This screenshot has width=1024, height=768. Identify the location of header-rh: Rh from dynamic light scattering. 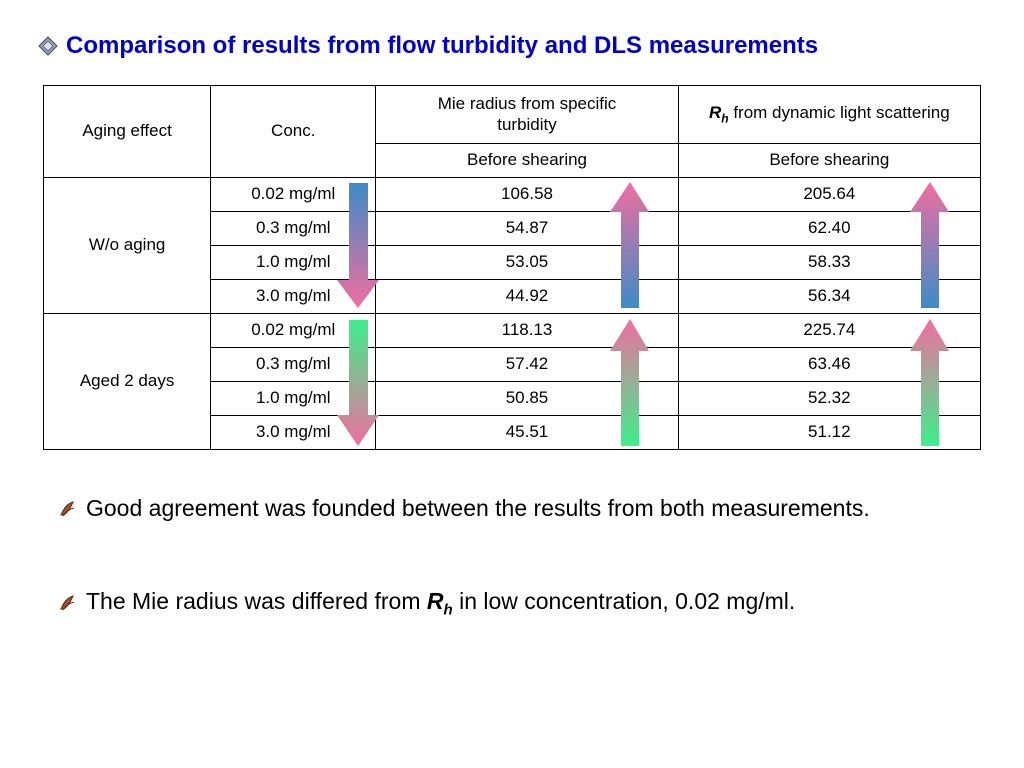
(829, 114).